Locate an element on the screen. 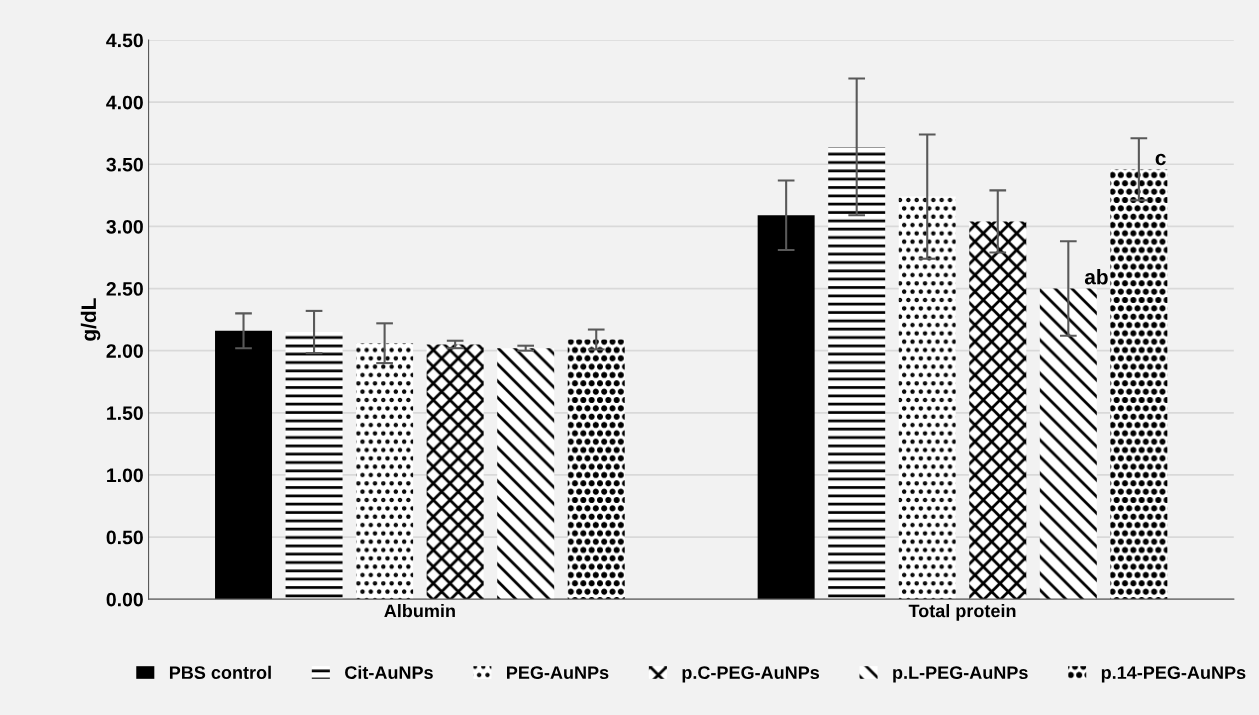  legend-label: p.L-PEG-AuNPs is located at coordinates (960, 674).